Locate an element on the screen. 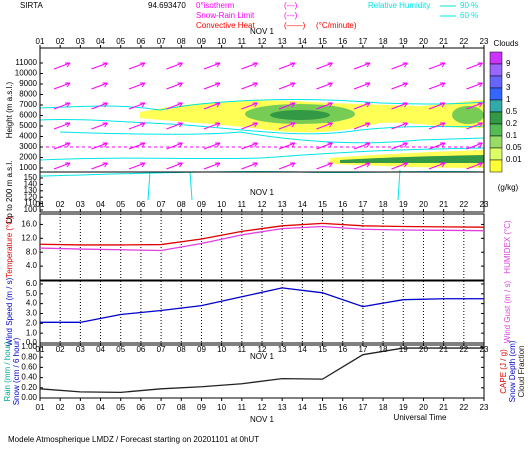  colorbar-label: 0.05 is located at coordinates (514, 147).